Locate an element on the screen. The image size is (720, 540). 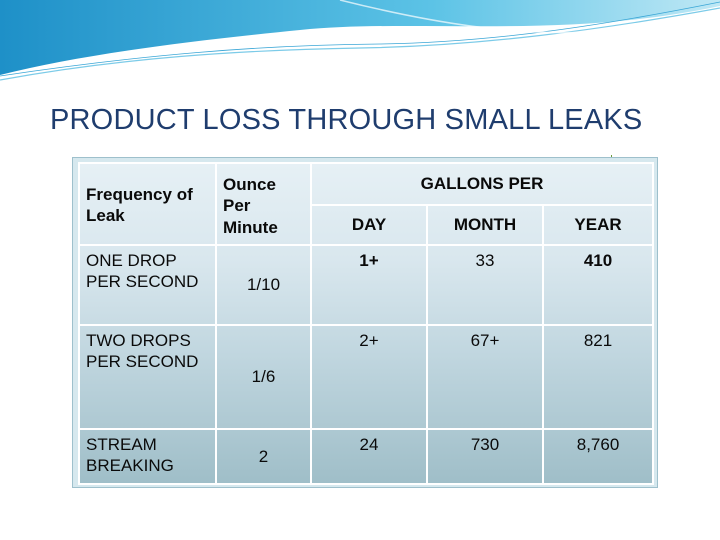
header-gallons-per: GALLONS PER is located at coordinates (482, 184).